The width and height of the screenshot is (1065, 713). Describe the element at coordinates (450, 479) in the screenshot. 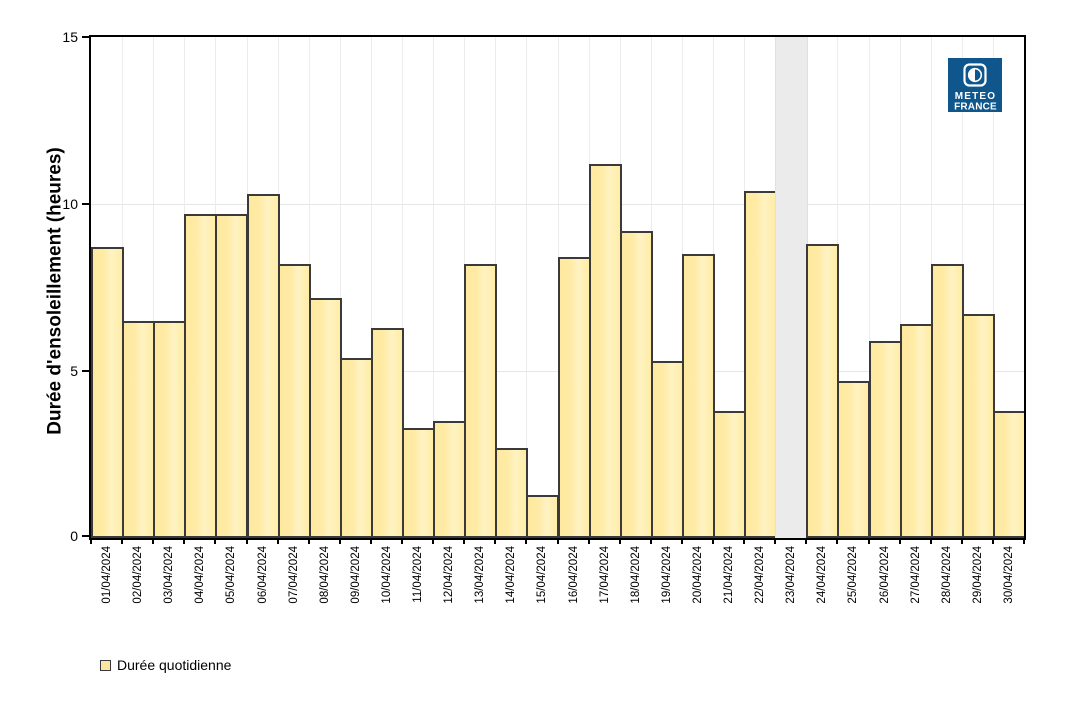

I see `bar-12/04/2024` at that location.